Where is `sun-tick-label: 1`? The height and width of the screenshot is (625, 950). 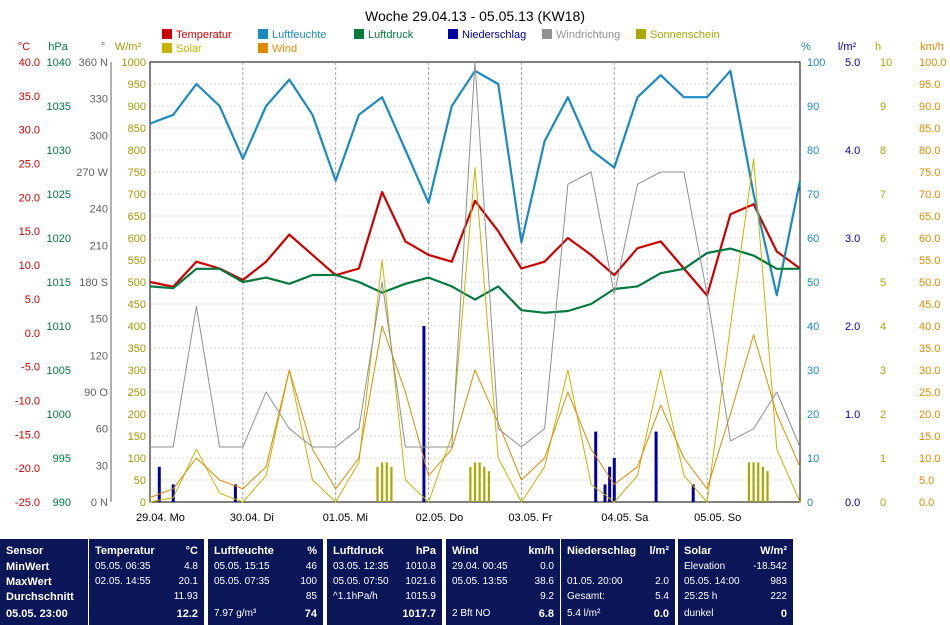 sun-tick-label: 1 is located at coordinates (883, 459).